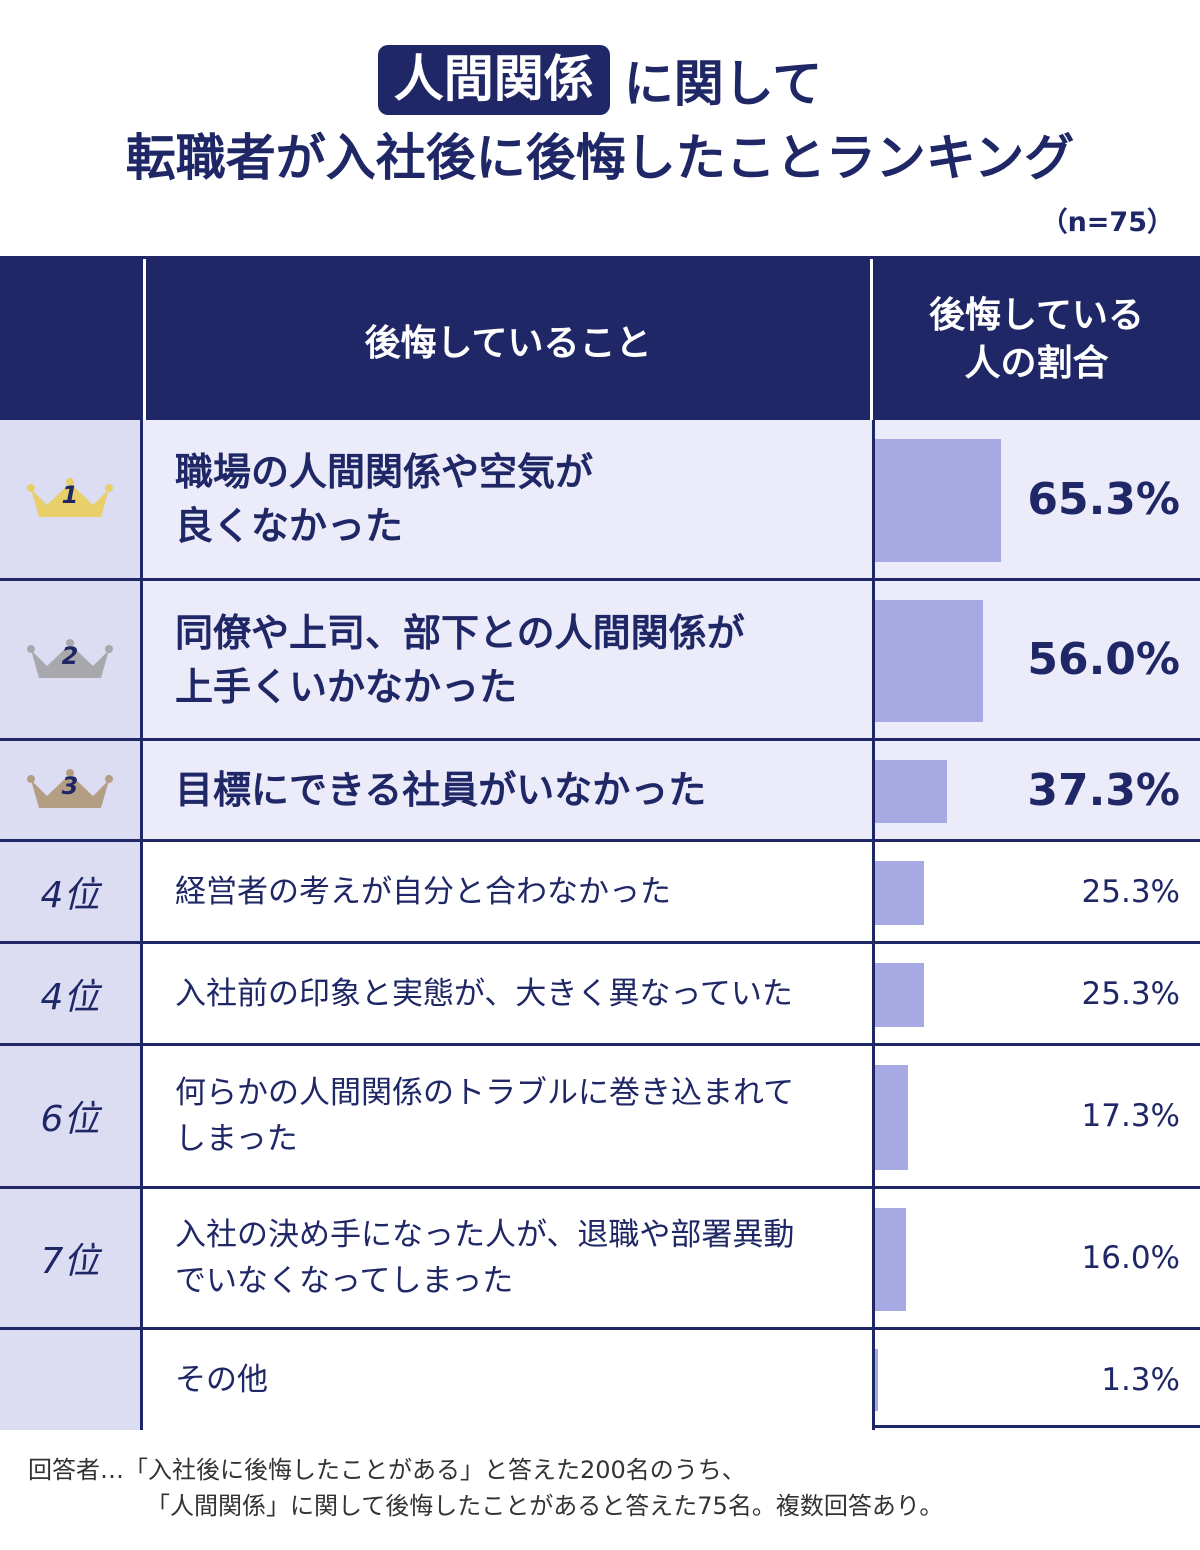  I want to click on percentage-cell: 65.3%, so click(1037, 499).